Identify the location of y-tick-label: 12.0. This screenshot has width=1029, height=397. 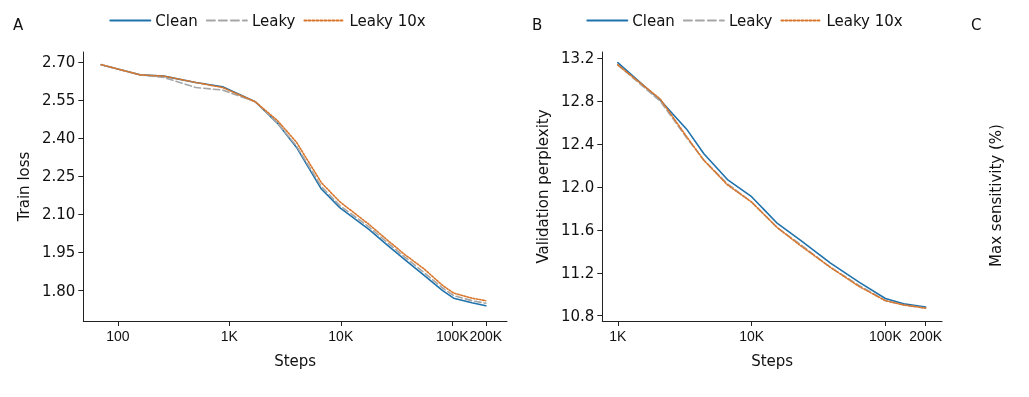
(577, 187).